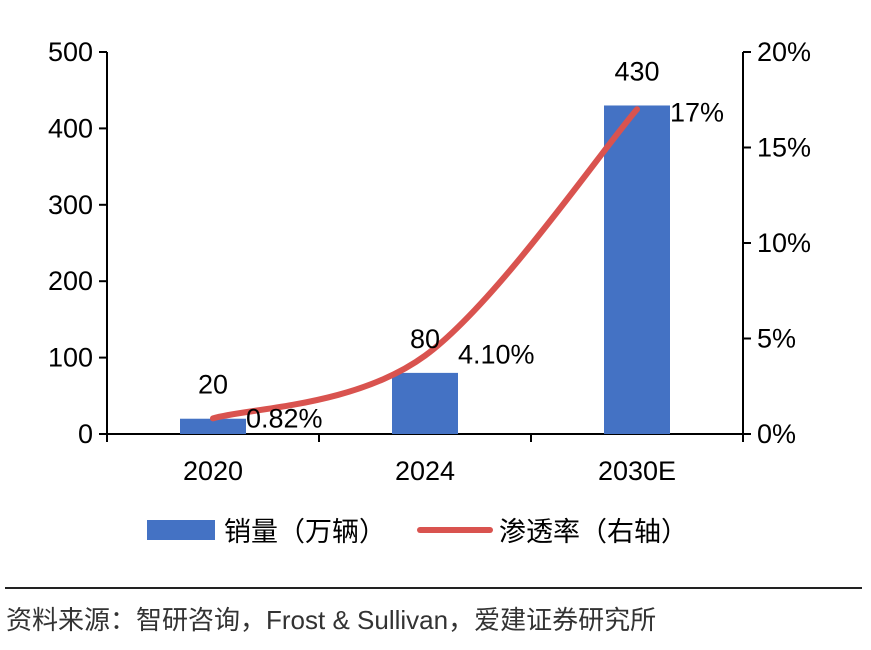 The width and height of the screenshot is (871, 650). I want to click on bar-2030E, so click(637, 269).